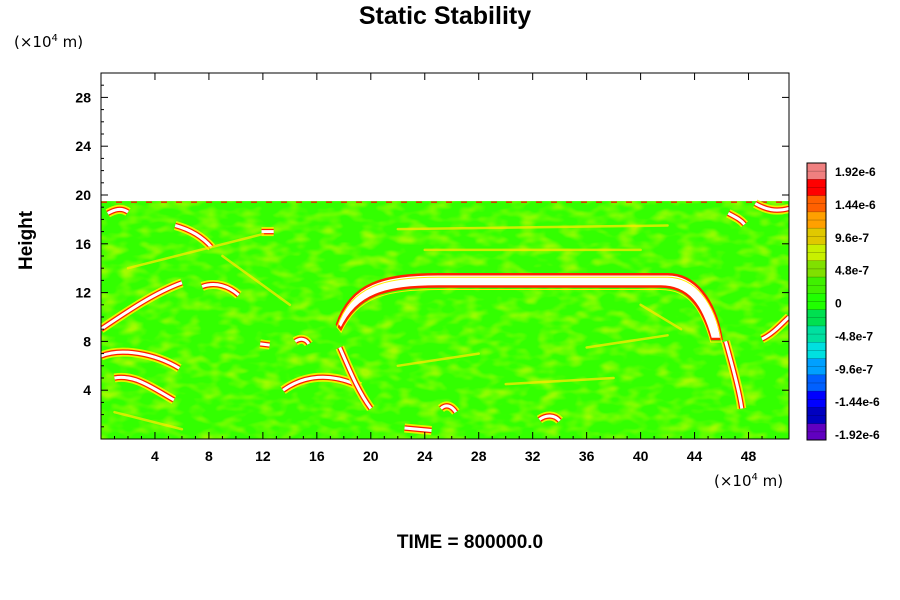 The width and height of the screenshot is (900, 600). Describe the element at coordinates (263, 456) in the screenshot. I see `x-tick-label: 12` at that location.